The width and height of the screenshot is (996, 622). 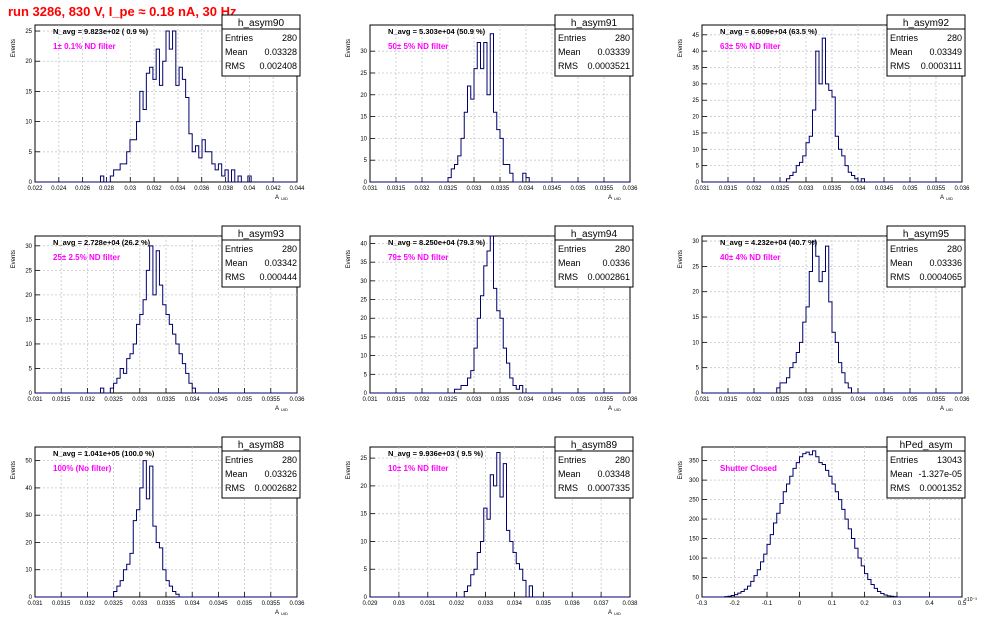 I want to click on filter-label: 10± 1% ND filter, so click(x=418, y=468).